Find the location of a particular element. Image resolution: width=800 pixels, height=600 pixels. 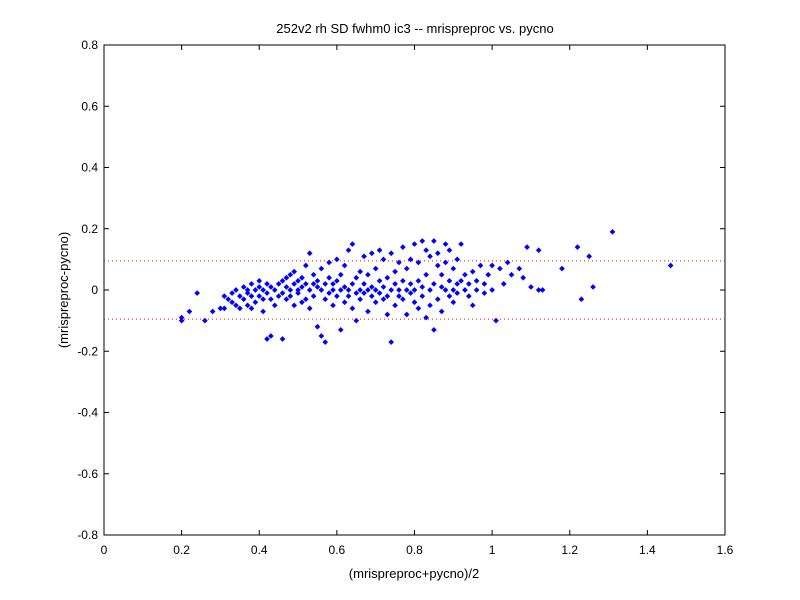

y-tick-label: -0.8 is located at coordinates (87, 535).